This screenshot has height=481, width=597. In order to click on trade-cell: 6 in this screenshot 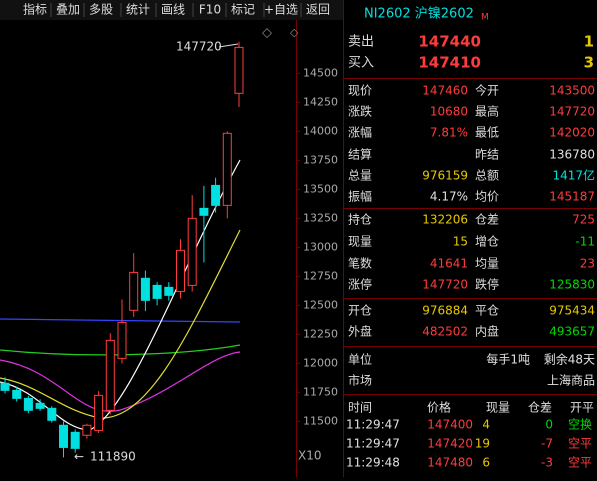, I will do `click(486, 463)`.